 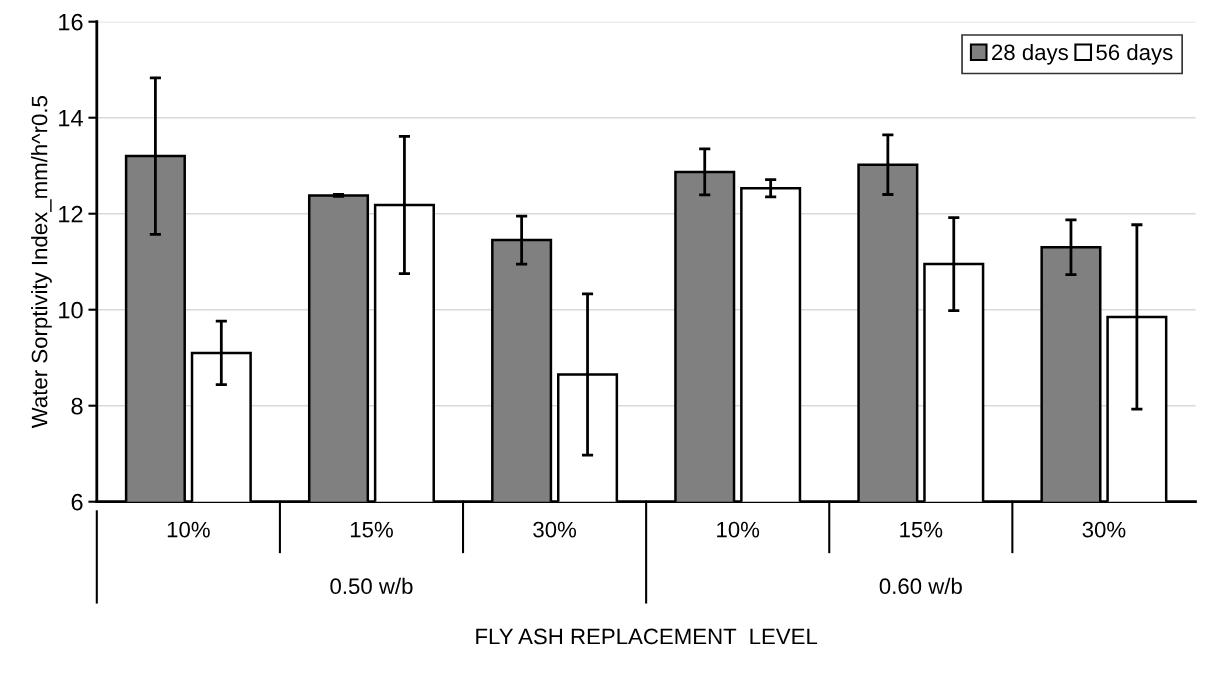 I want to click on y-axis-title: Water Sorptivity Index_mm/h^r0.5, so click(x=41, y=262).